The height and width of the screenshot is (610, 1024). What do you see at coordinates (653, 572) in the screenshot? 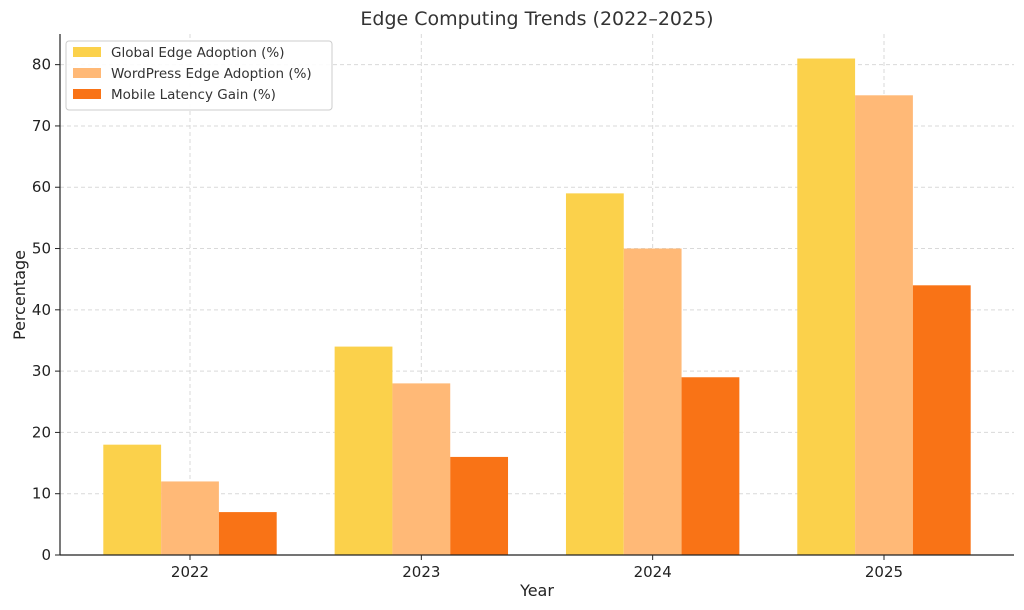
I see `x-tick-label: 2024` at bounding box center [653, 572].